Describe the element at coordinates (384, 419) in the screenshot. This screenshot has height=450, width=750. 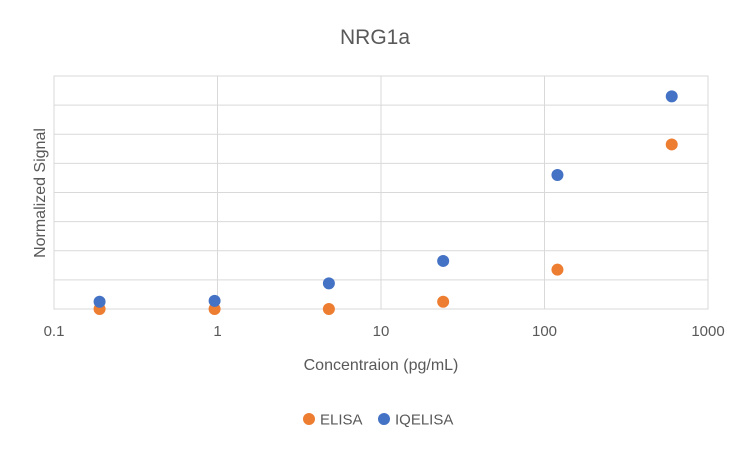
I see `legend-marker-iqelisa` at that location.